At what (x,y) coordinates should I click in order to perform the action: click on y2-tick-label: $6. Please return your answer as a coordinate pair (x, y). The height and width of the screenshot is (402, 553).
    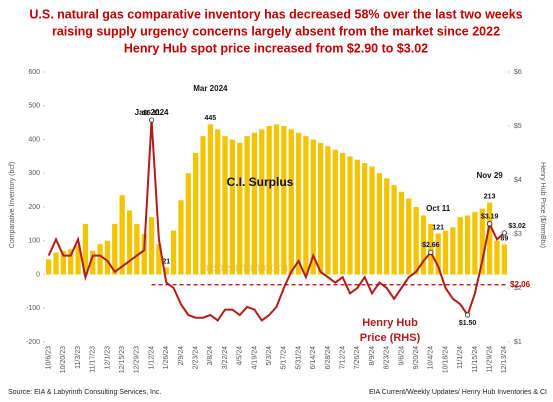
    Looking at the image, I should click on (518, 72).